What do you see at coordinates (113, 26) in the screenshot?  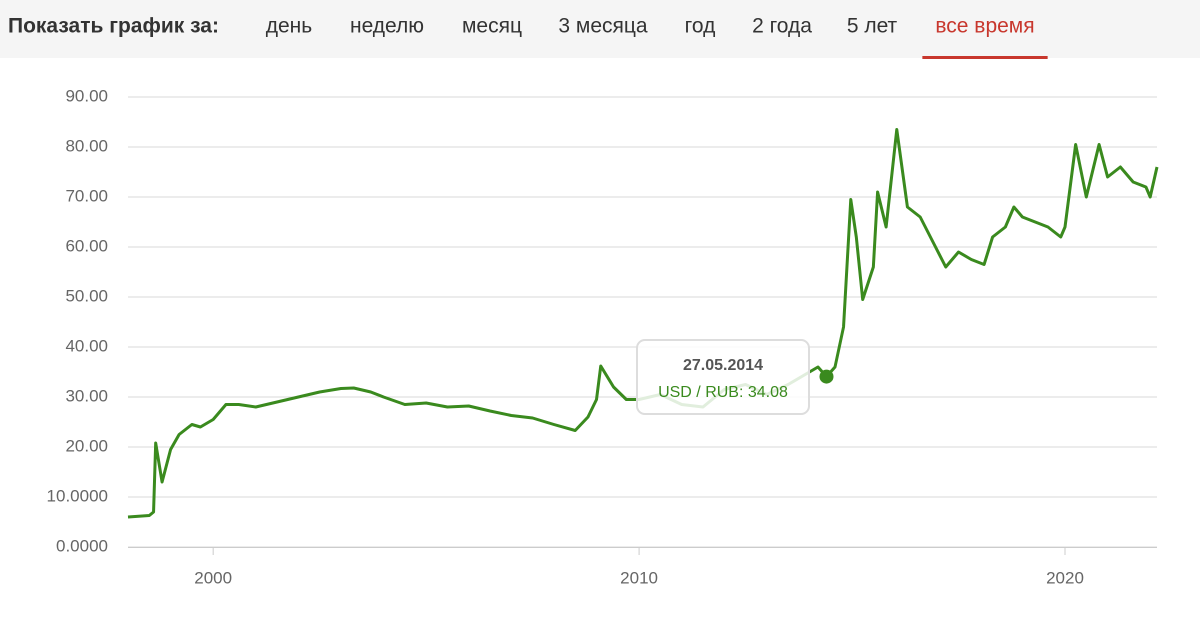 I see `nav-label: Показать график за:` at bounding box center [113, 26].